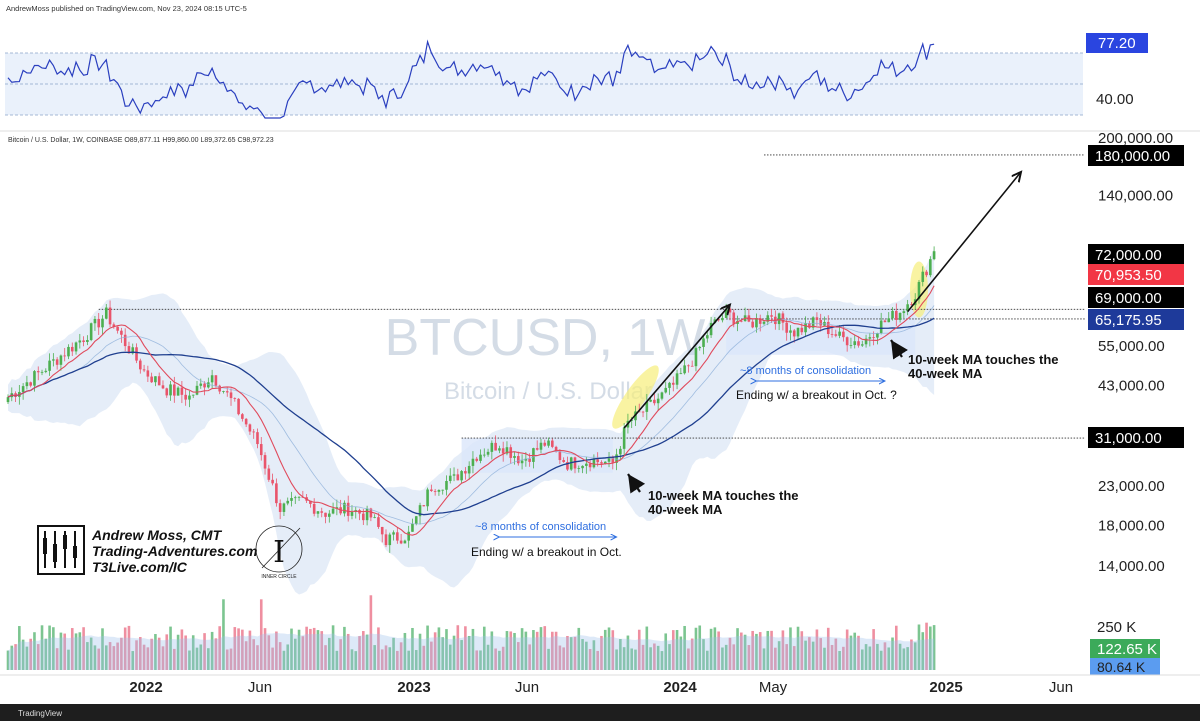 This screenshot has width=1200, height=721. What do you see at coordinates (260, 687) in the screenshot?
I see `time-axis-label: Jun` at bounding box center [260, 687].